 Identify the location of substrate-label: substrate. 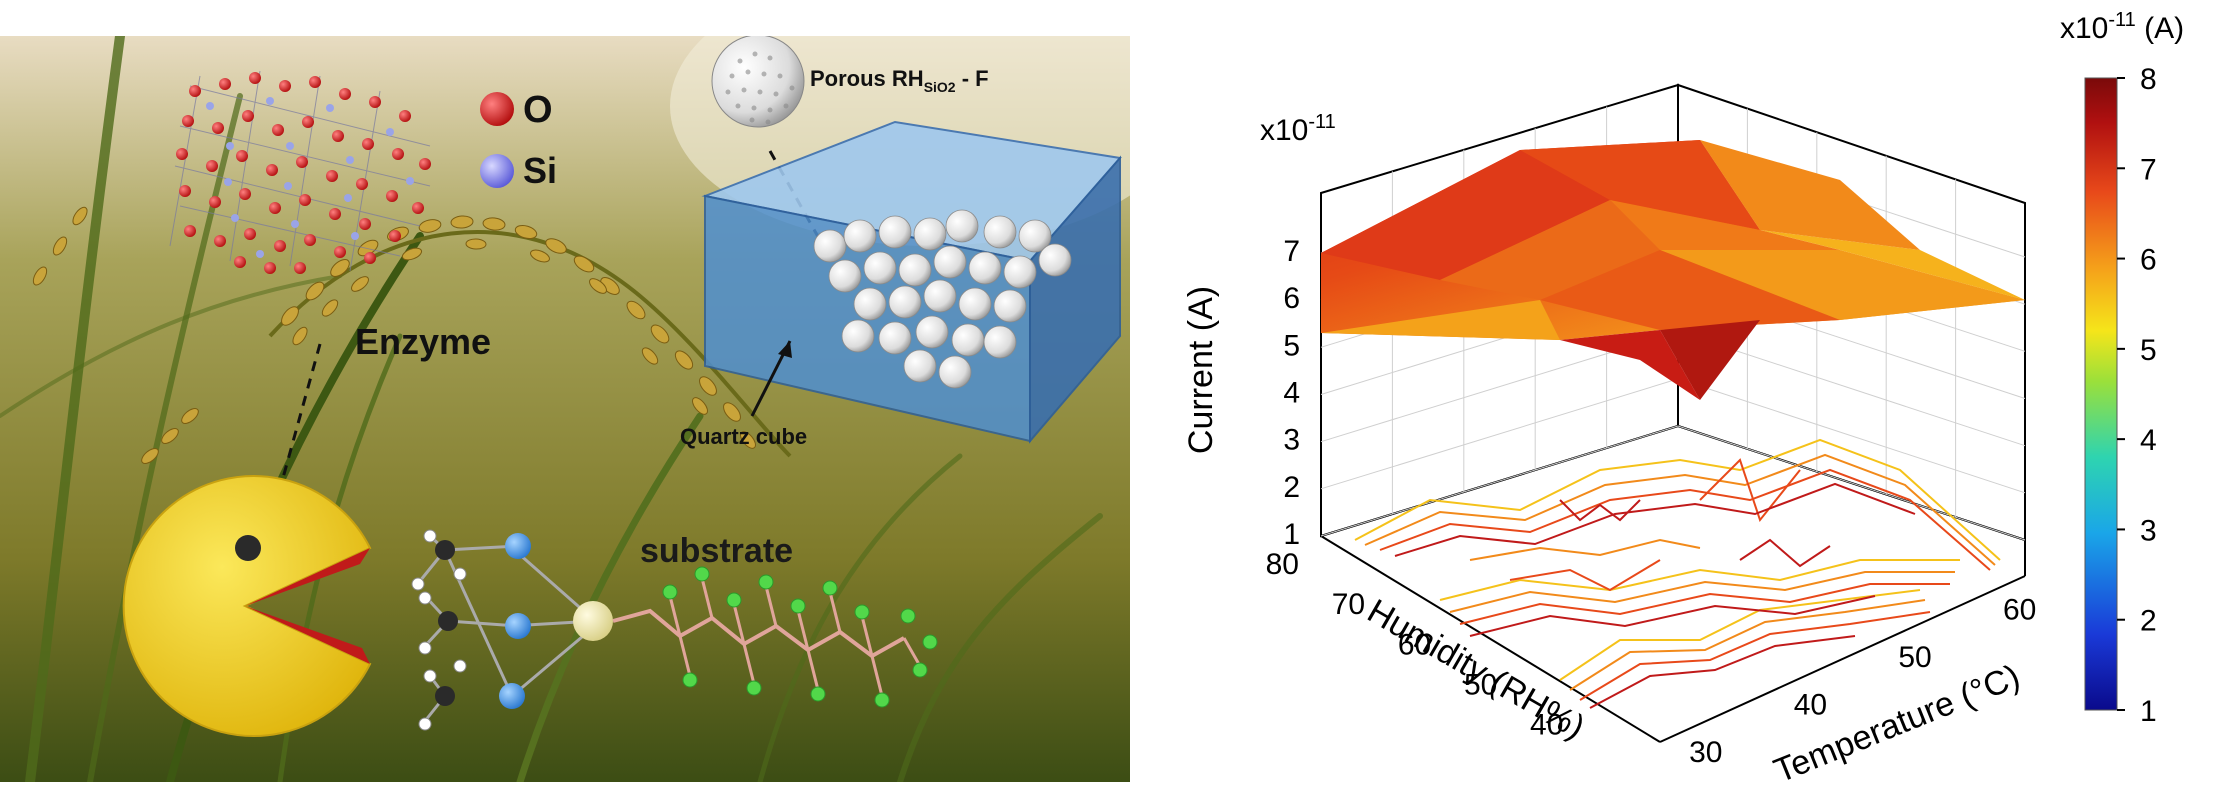
(716, 551).